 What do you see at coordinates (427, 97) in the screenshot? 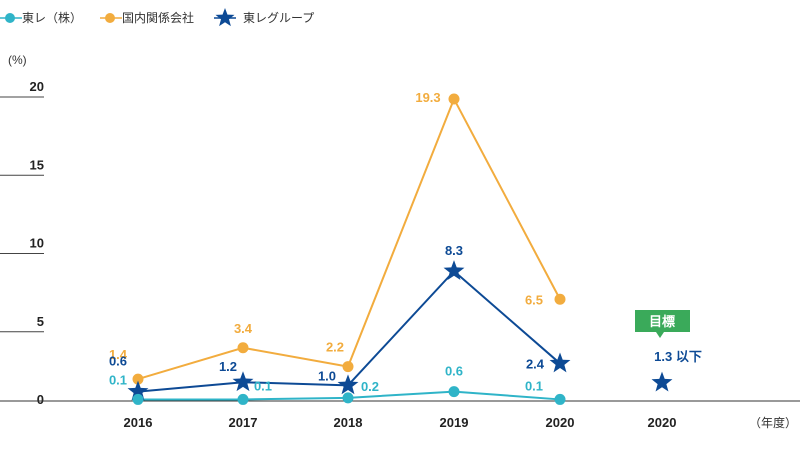
I see `series-1-label-3: 19.3` at bounding box center [427, 97].